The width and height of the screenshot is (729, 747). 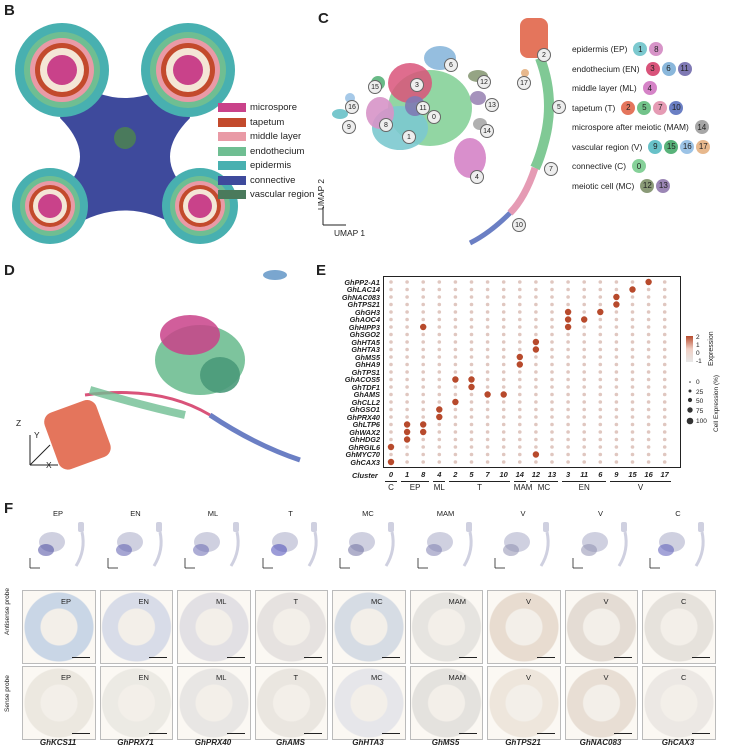 What do you see at coordinates (584, 481) in the screenshot?
I see `group-bracket` at bounding box center [584, 481].